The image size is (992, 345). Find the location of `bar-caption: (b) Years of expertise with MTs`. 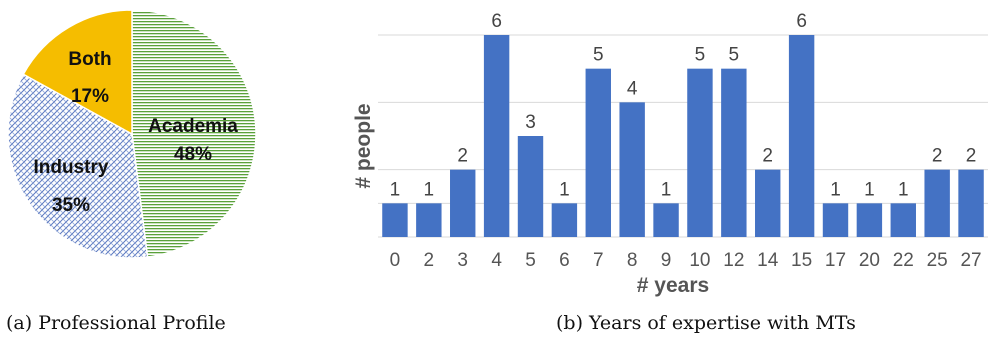

bar-caption: (b) Years of expertise with MTs is located at coordinates (706, 323).